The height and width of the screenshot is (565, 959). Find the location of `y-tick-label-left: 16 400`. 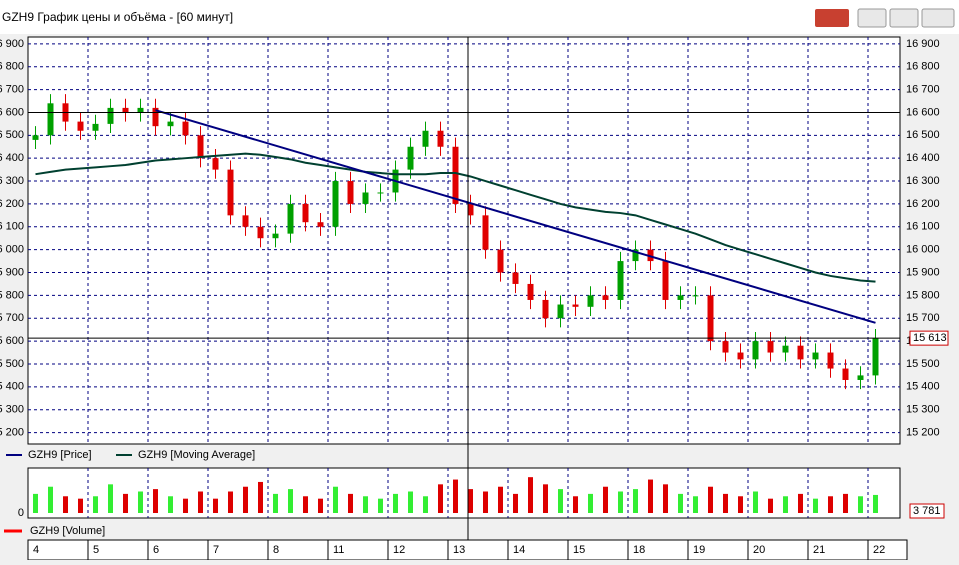

y-tick-label-left: 16 400 is located at coordinates (12, 158).